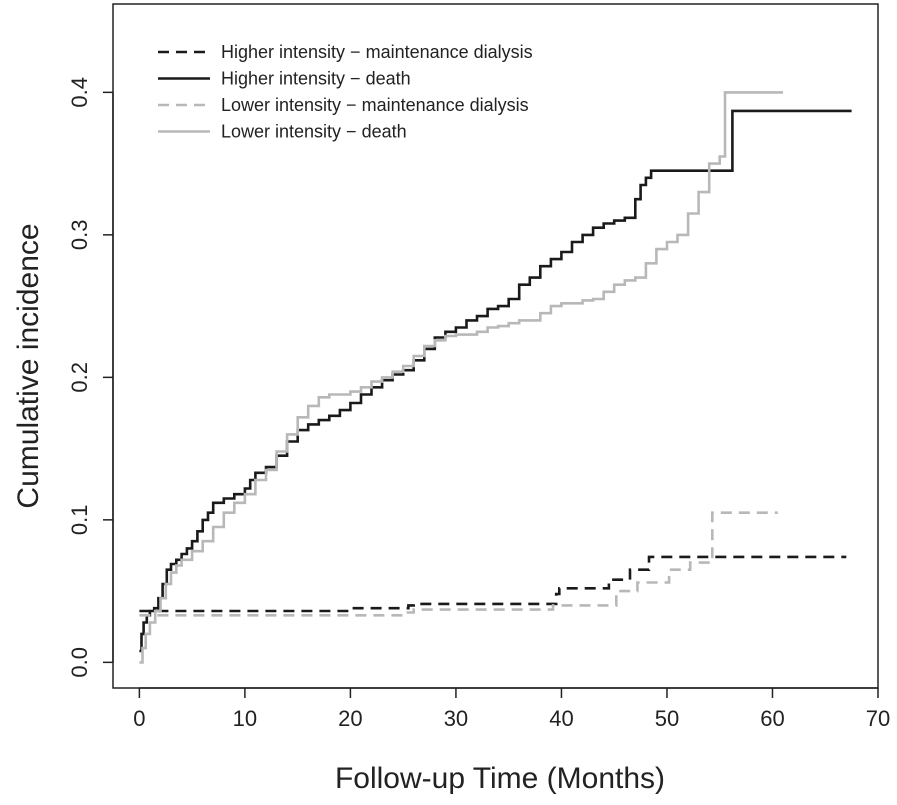 This screenshot has height=805, width=897. What do you see at coordinates (878, 718) in the screenshot?
I see `x-tick-label: 70` at bounding box center [878, 718].